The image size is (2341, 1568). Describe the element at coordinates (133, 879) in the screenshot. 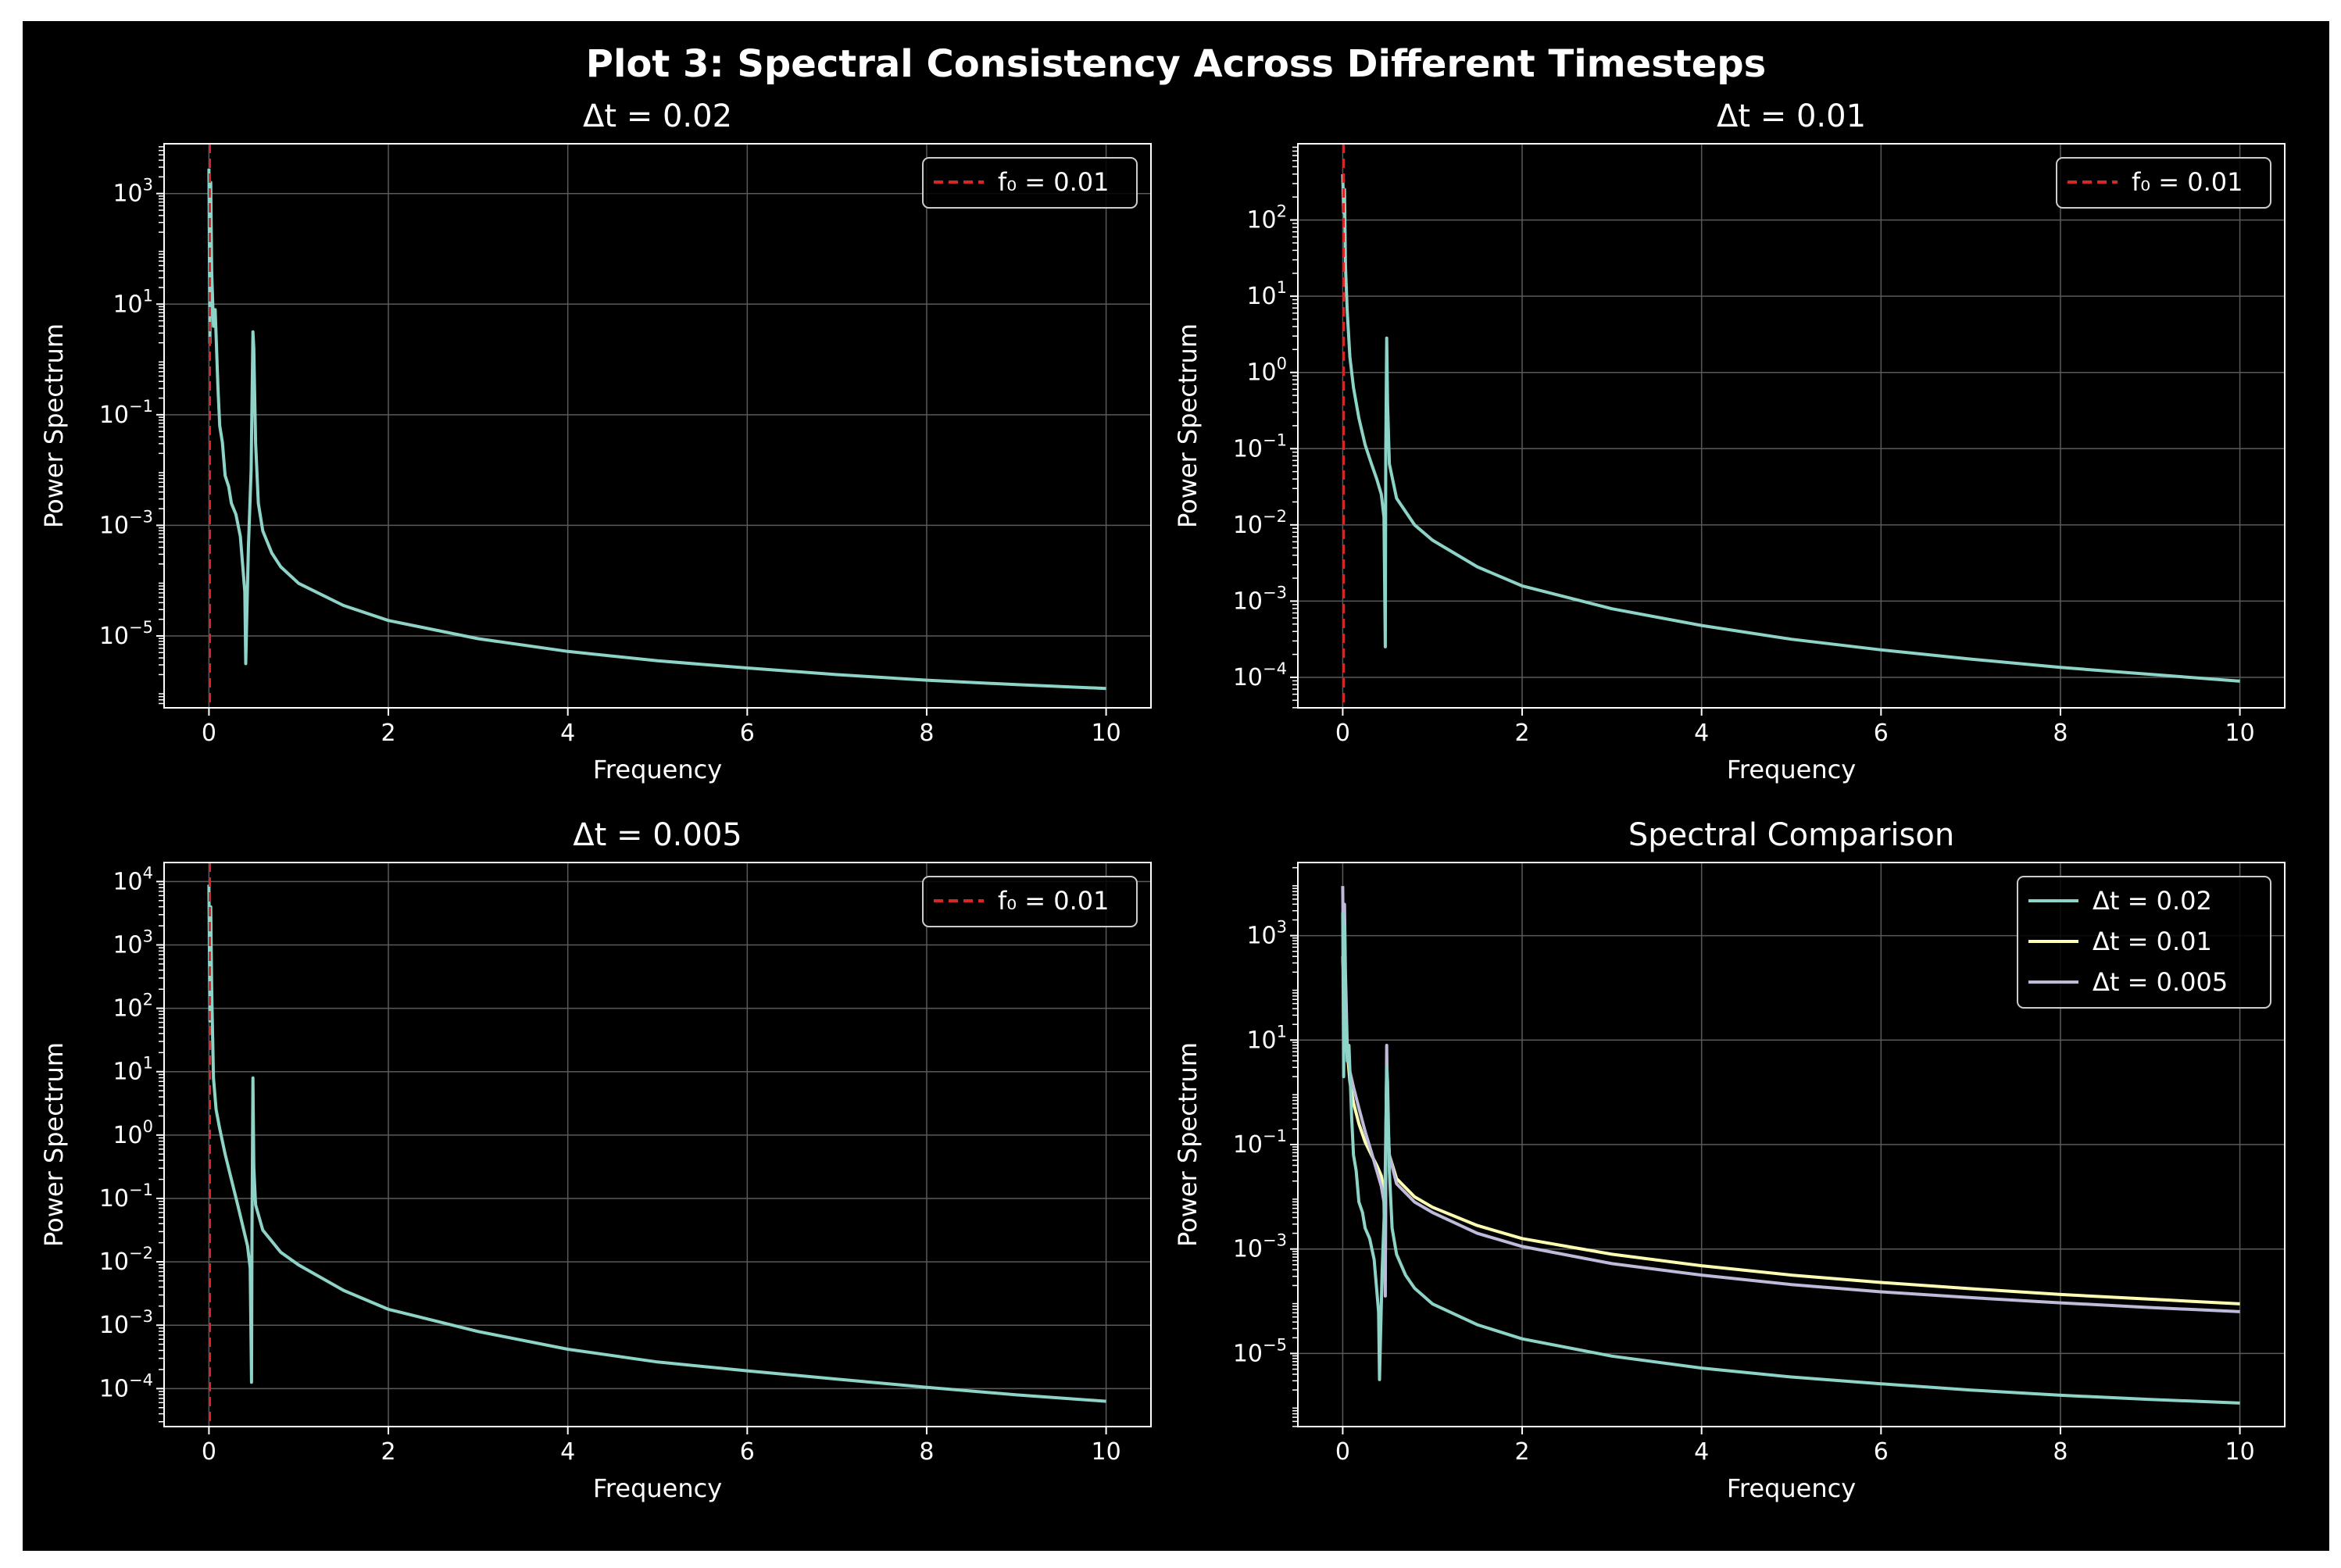

I see `y-tick-label: 10⁴` at that location.